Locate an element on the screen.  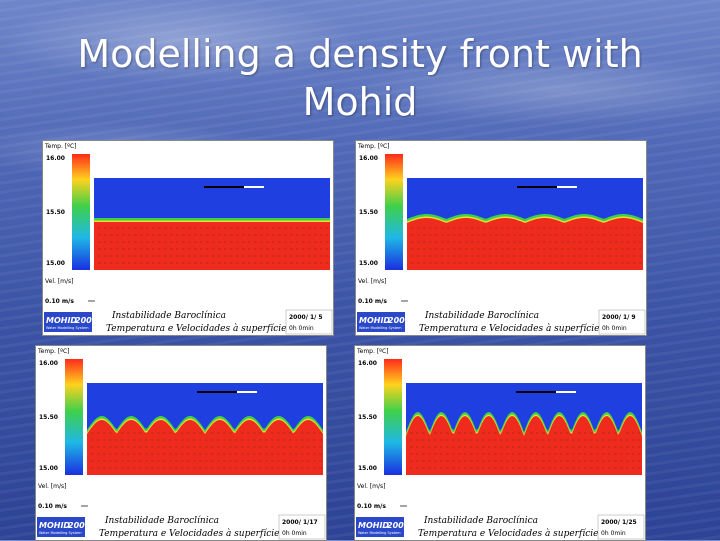
timestamp-date: 2000/ 1/17 is located at coordinates (300, 522).